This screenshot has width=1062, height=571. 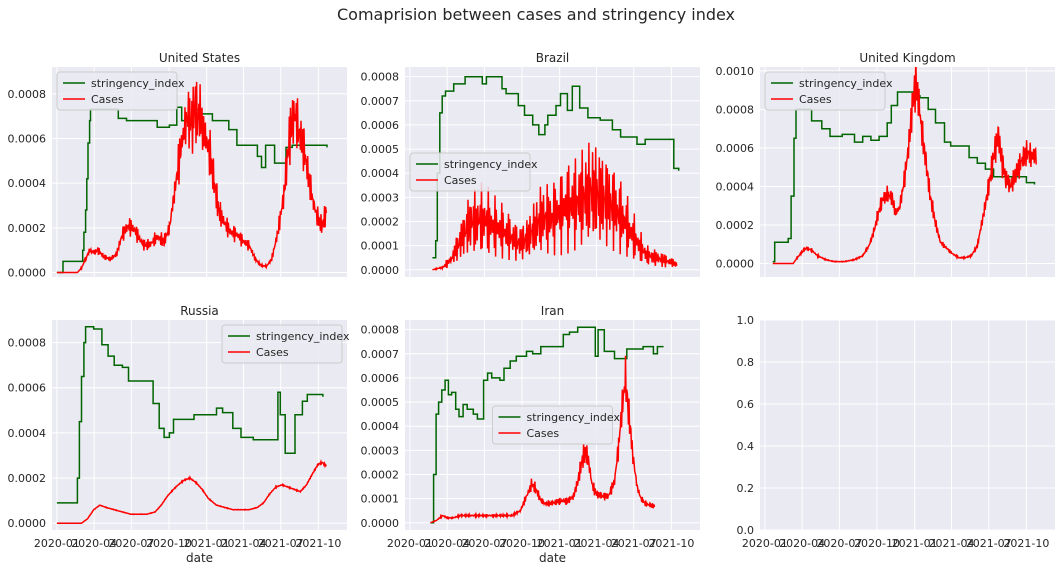 What do you see at coordinates (199, 311) in the screenshot?
I see `subplot-title: Russia` at bounding box center [199, 311].